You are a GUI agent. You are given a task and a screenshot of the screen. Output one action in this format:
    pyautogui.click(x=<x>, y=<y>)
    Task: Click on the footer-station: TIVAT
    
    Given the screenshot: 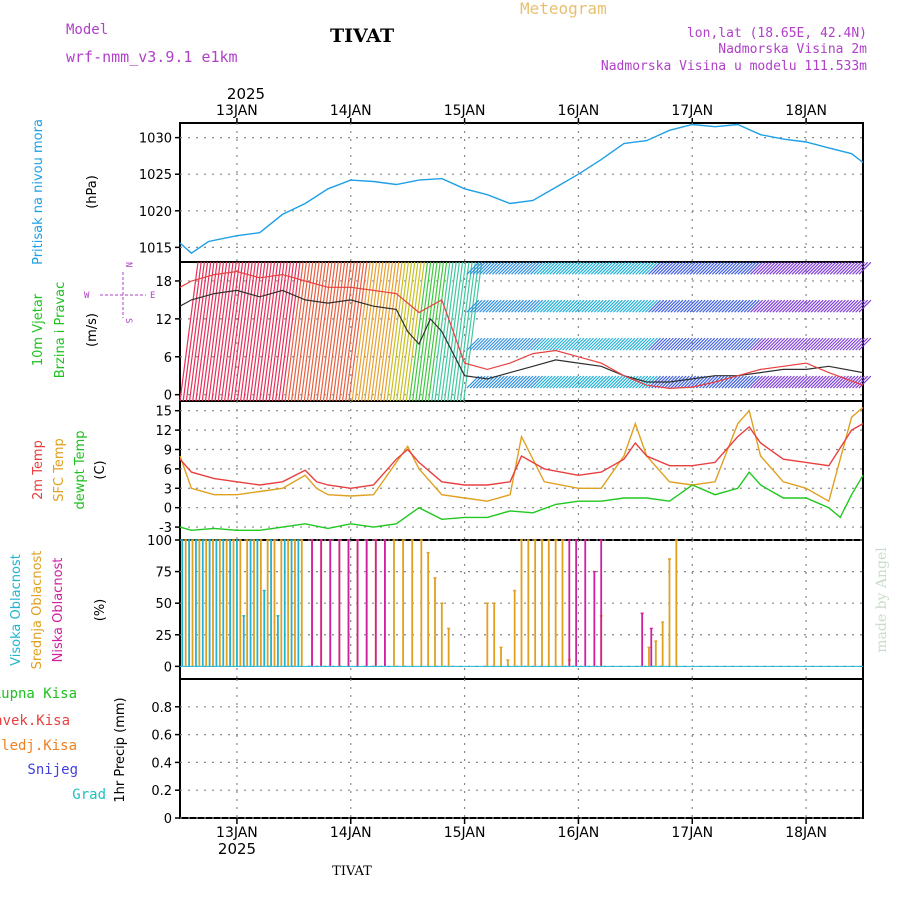 What is the action you would take?
    pyautogui.click(x=352, y=871)
    